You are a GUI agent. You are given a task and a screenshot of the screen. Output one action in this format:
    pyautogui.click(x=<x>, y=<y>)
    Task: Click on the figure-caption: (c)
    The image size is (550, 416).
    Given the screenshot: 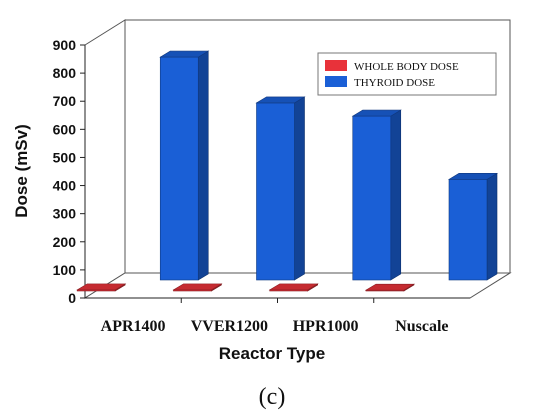 What is the action you would take?
    pyautogui.click(x=272, y=397)
    